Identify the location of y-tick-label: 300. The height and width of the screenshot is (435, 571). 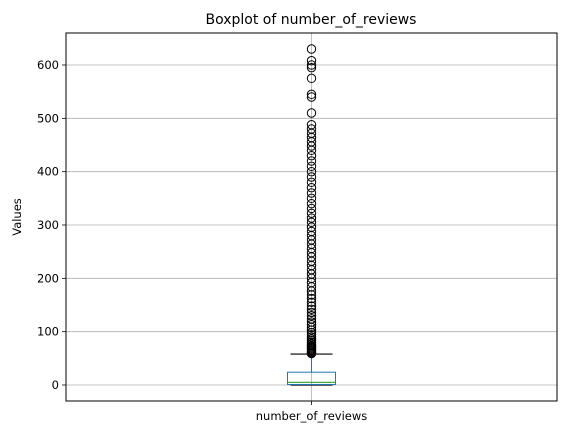
(48, 225).